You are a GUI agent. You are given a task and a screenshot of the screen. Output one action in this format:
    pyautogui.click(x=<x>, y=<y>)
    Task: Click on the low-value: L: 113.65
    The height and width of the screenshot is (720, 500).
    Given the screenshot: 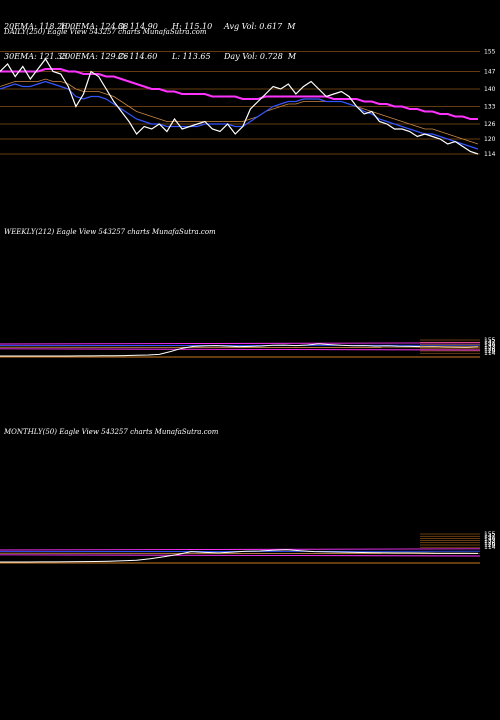 What is the action you would take?
    pyautogui.click(x=191, y=56)
    